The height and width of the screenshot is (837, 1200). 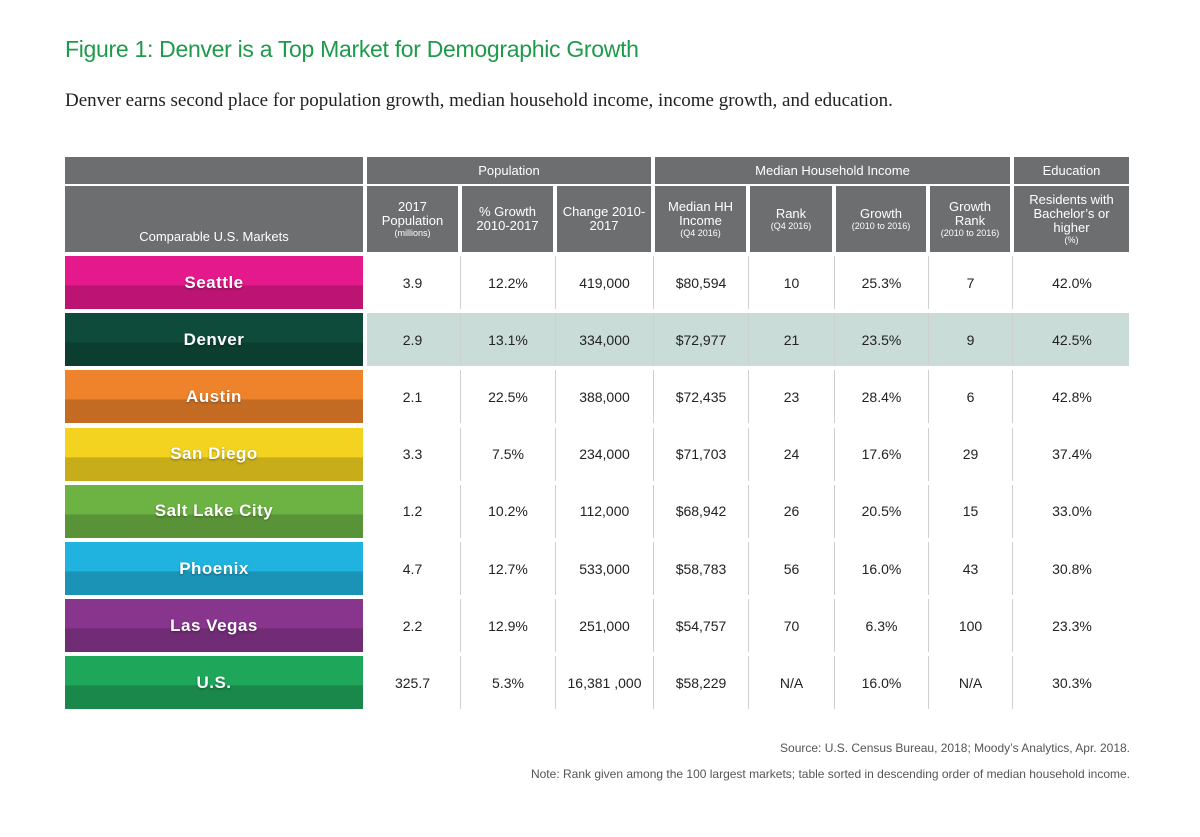 I want to click on cell-value: N/A, so click(x=791, y=682).